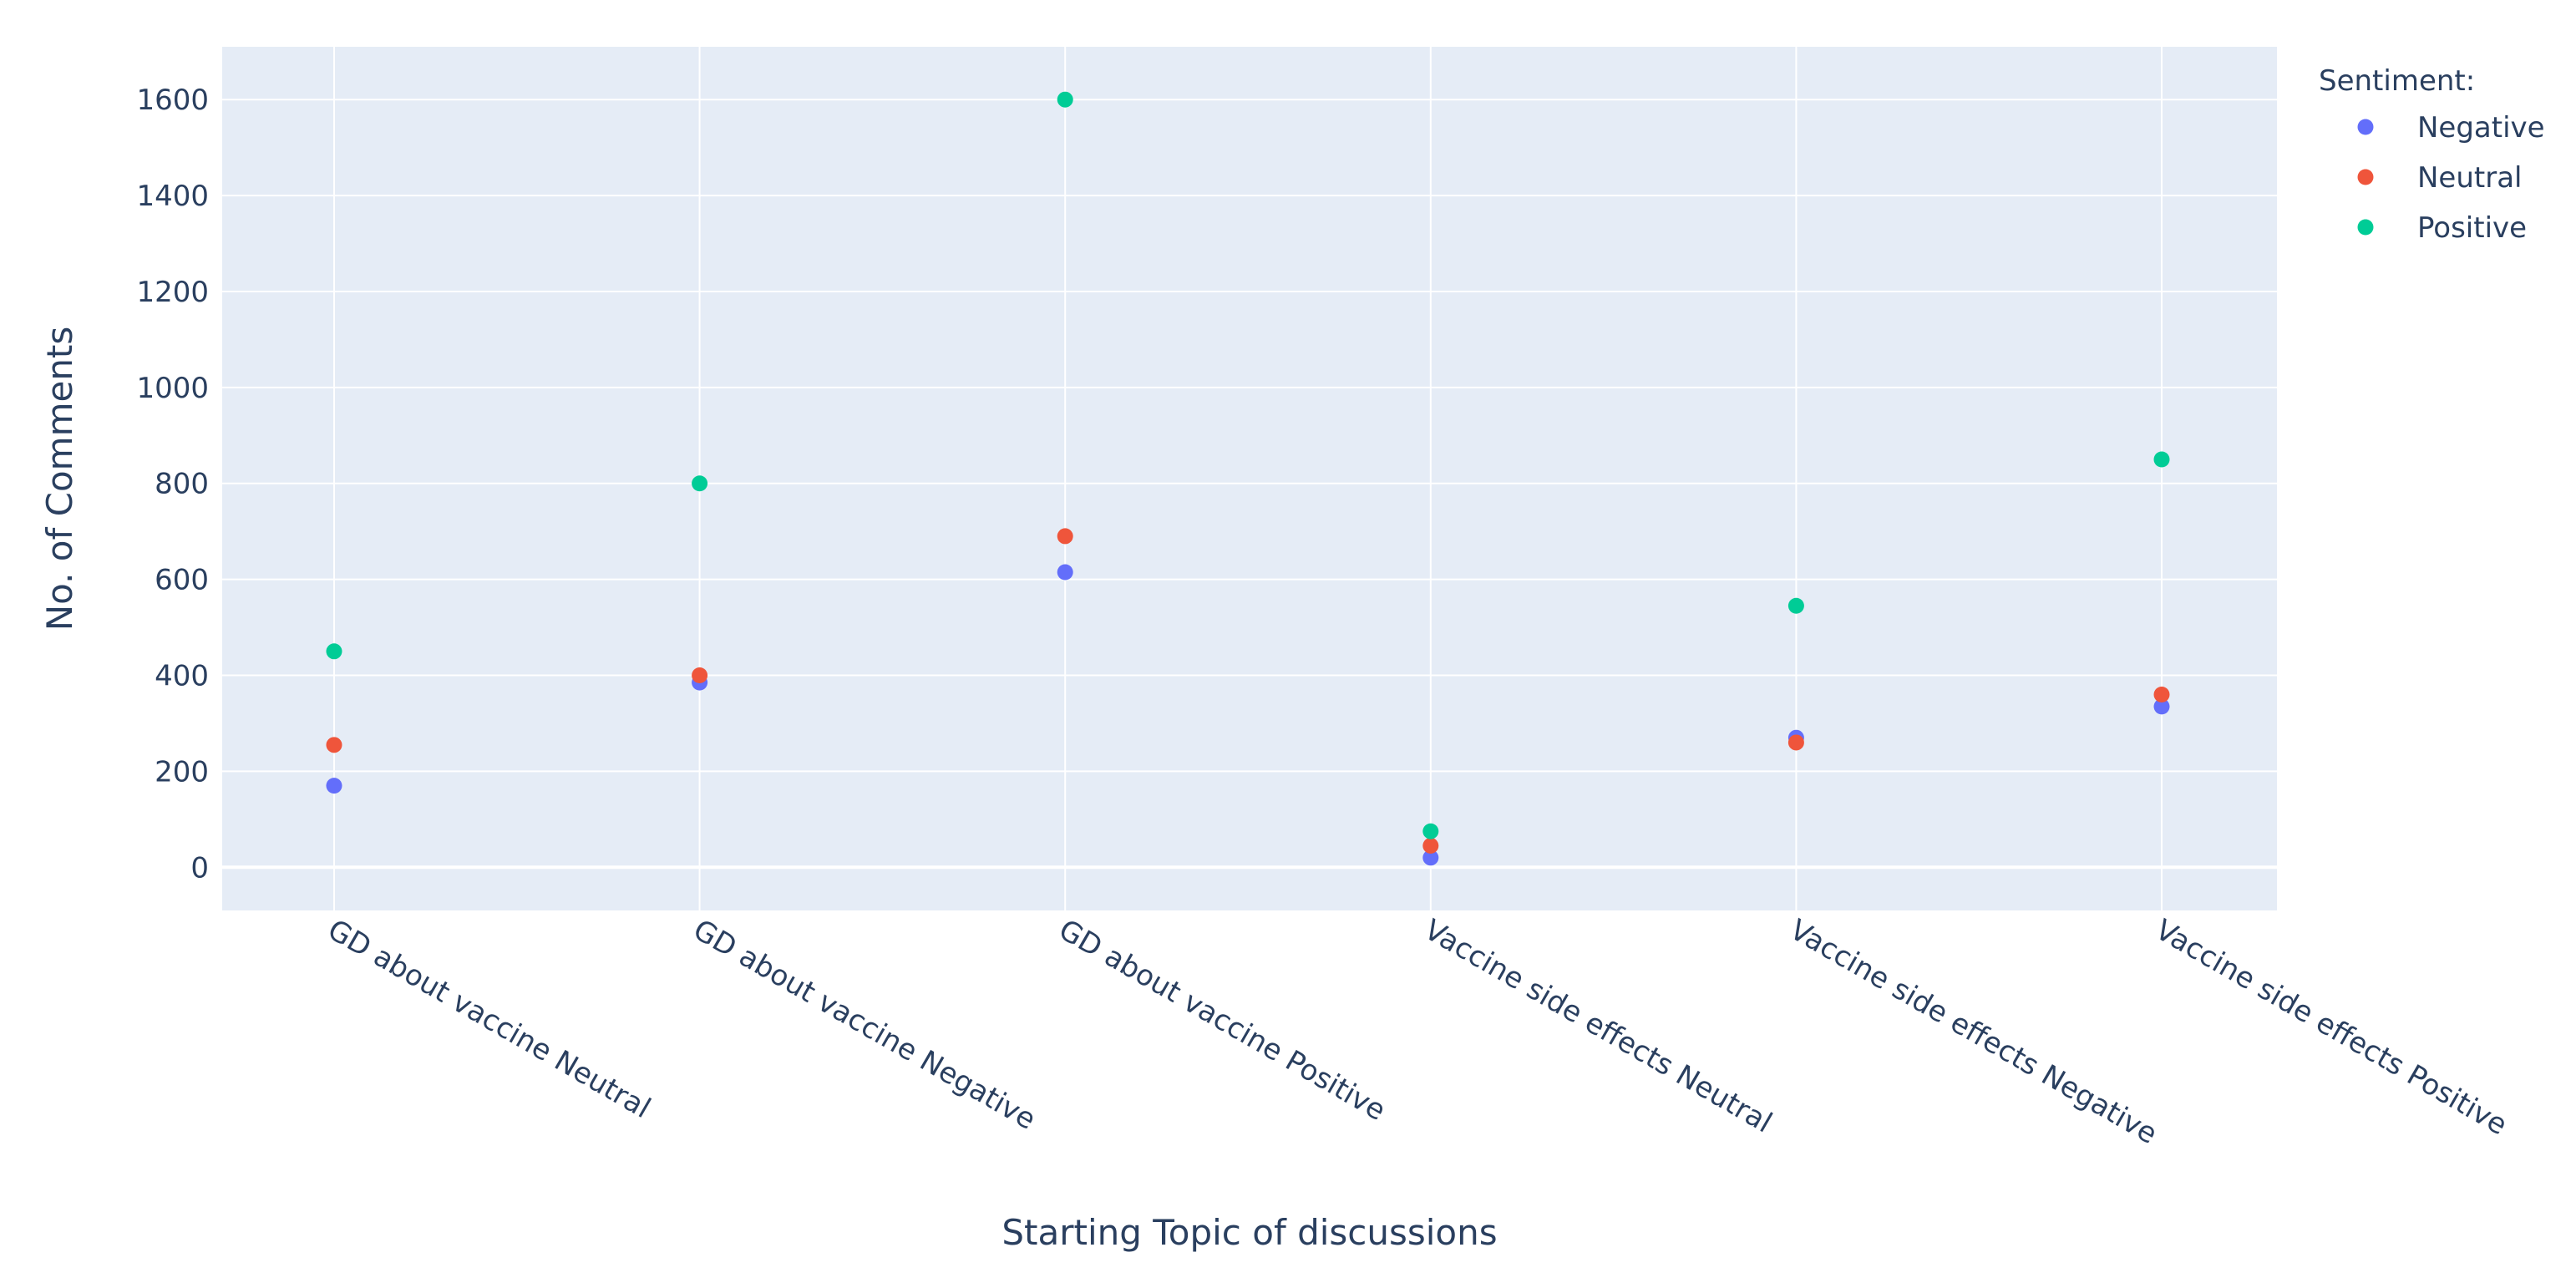 The image size is (2576, 1288). What do you see at coordinates (199, 868) in the screenshot?
I see `y-tick-label: 0` at bounding box center [199, 868].